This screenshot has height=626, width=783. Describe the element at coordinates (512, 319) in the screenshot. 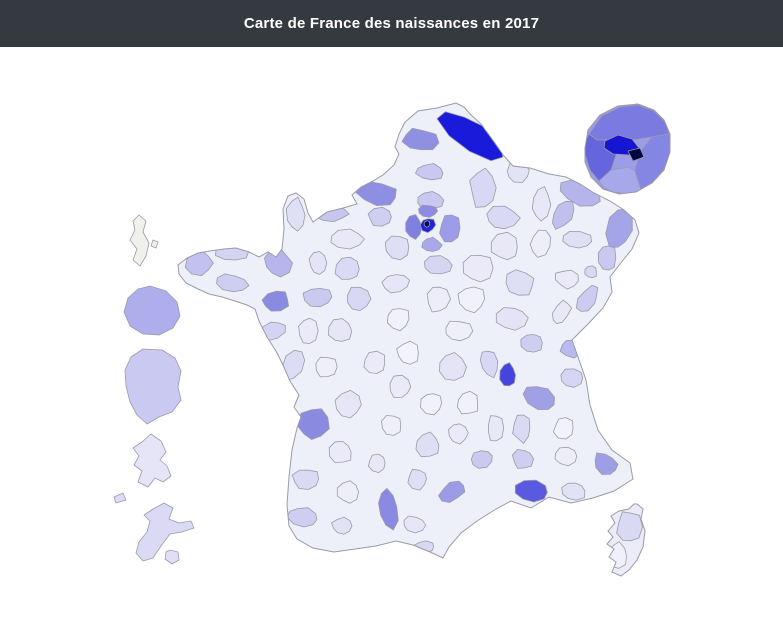

I see `region-saone-et-loire` at that location.